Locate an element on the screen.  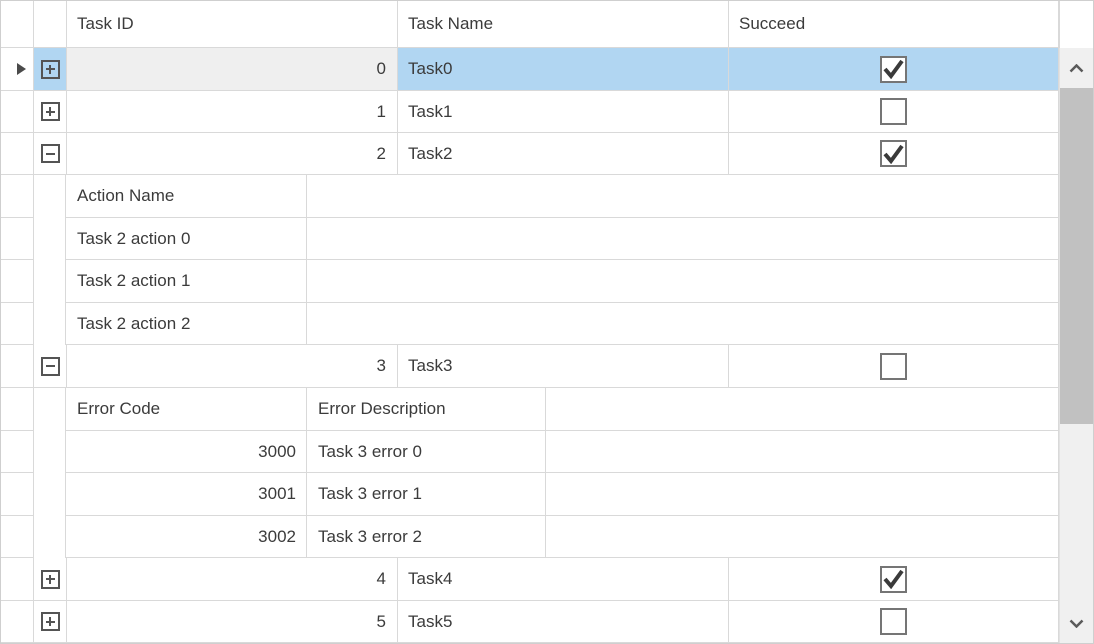
task-name-cell: Task2 is located at coordinates (563, 154).